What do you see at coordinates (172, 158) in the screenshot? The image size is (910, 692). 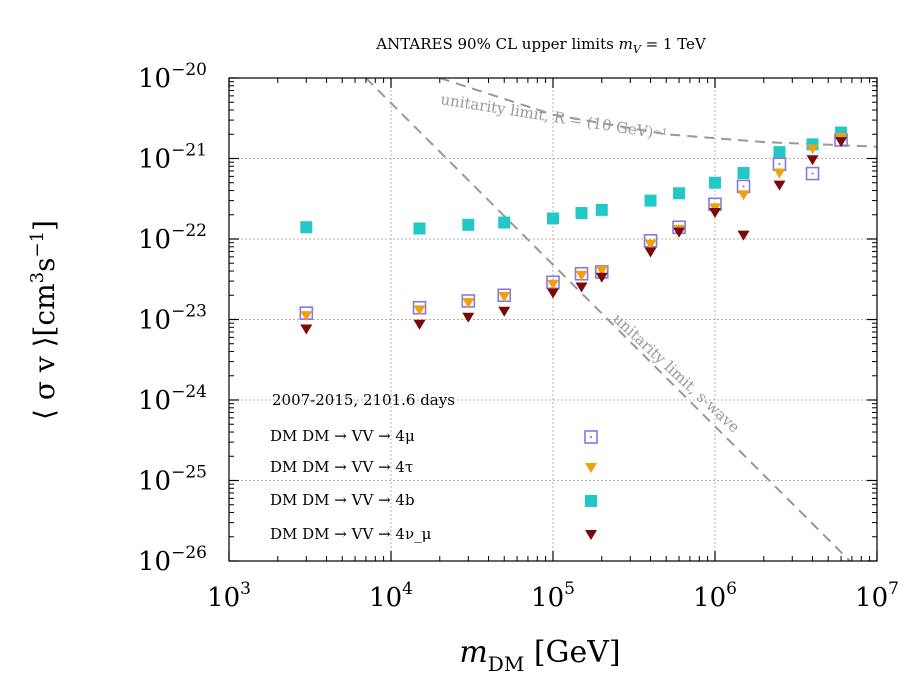 I see `y-tick-label: 10−21` at bounding box center [172, 158].